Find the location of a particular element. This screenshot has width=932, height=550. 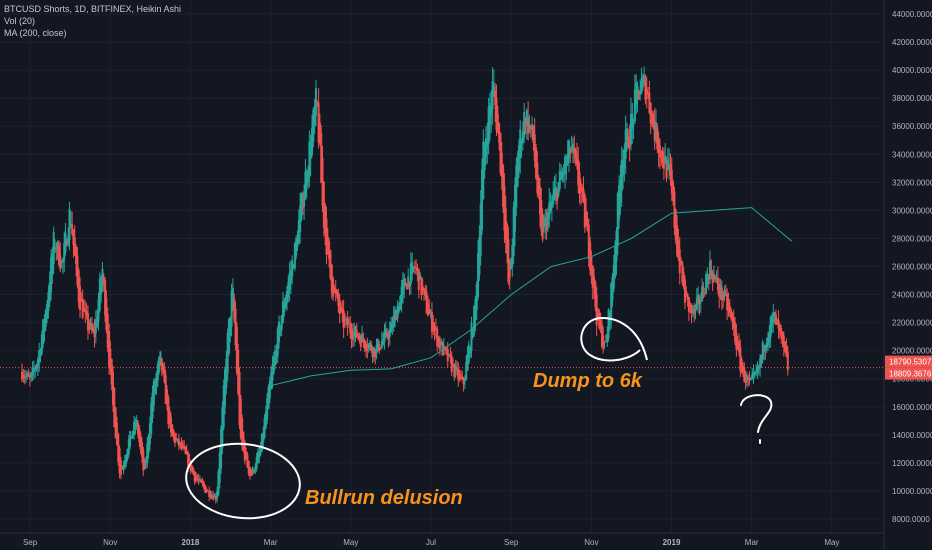

annotation-dump: Dump to 6k is located at coordinates (587, 381).